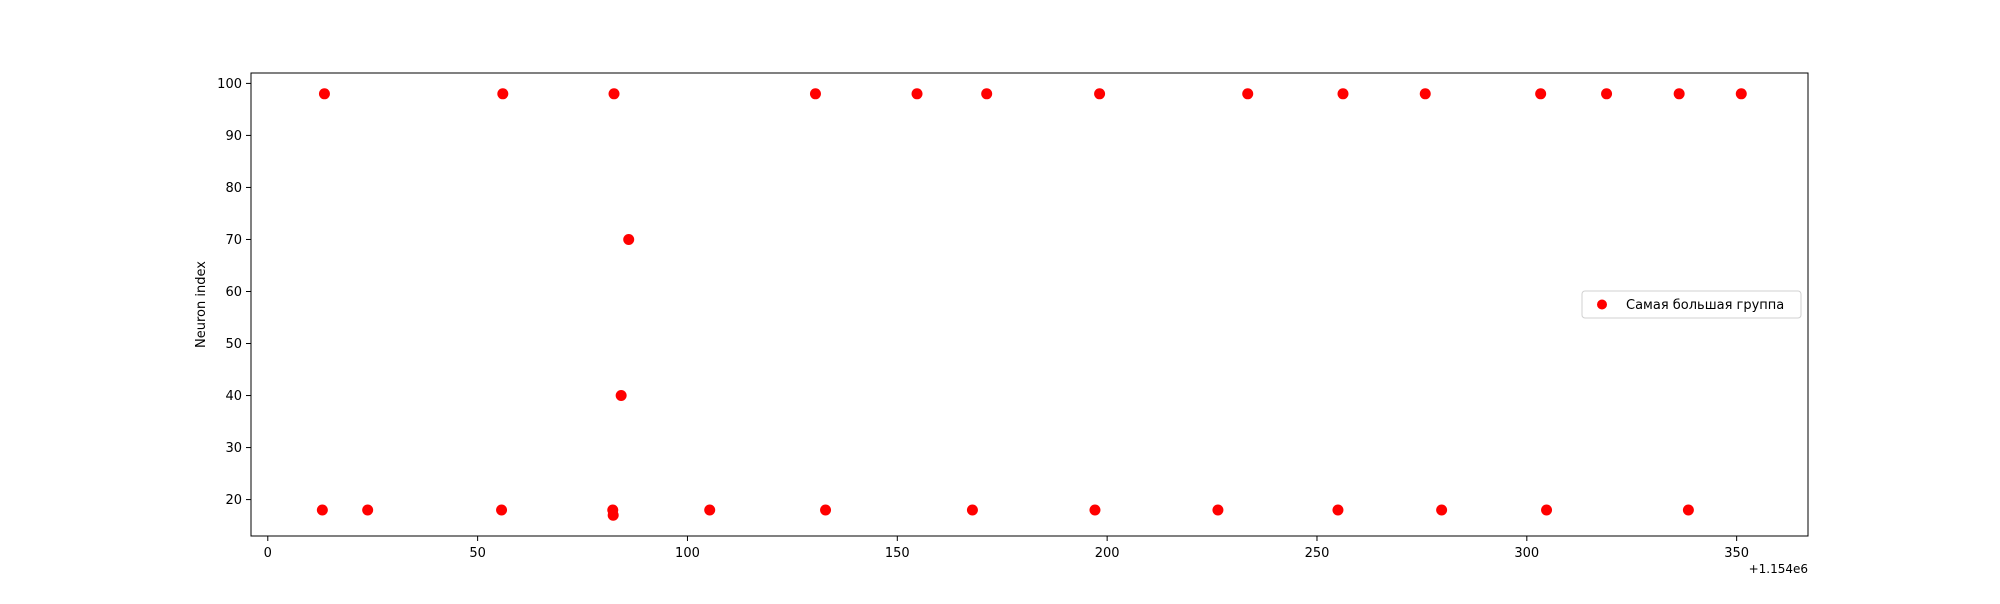 The height and width of the screenshot is (604, 2000). Describe the element at coordinates (233, 396) in the screenshot. I see `y-tick-label: 40` at that location.